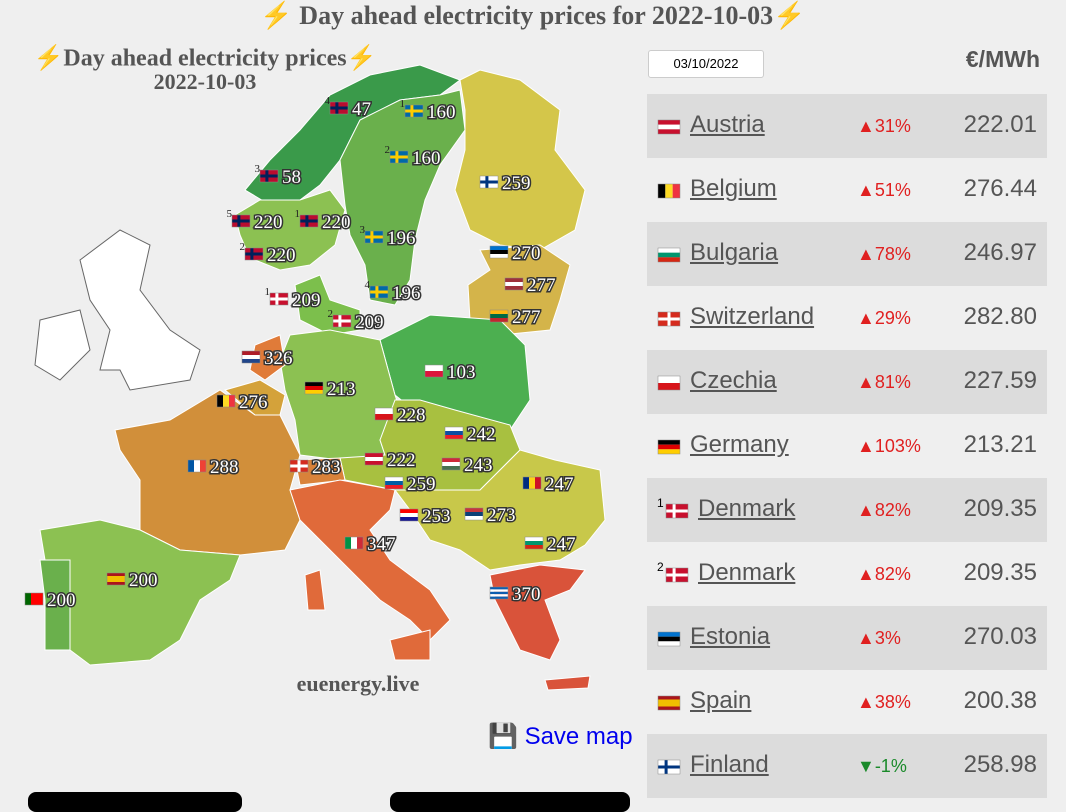 This screenshot has height=812, width=1066. Describe the element at coordinates (1000, 572) in the screenshot. I see `price: 209.35` at that location.